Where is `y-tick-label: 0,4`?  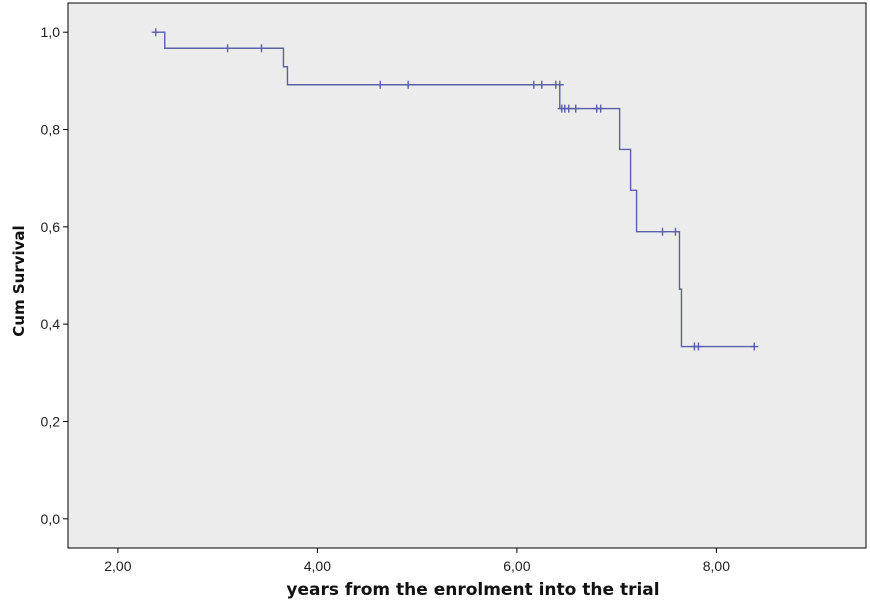
y-tick-label: 0,4 is located at coordinates (51, 324).